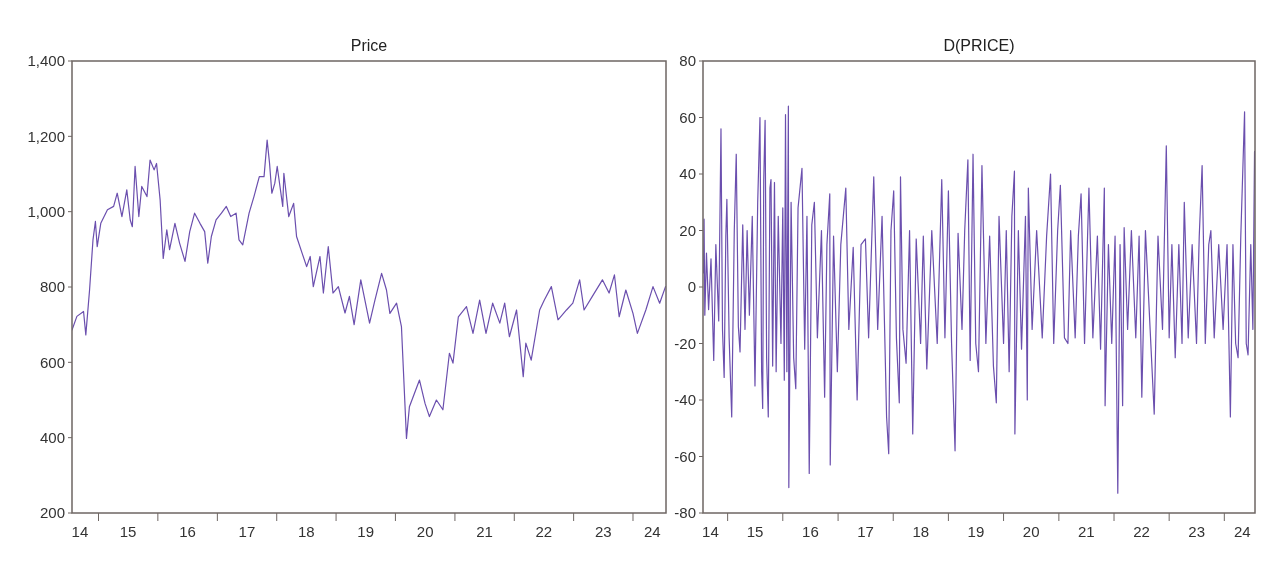 This screenshot has height=564, width=1283. I want to click on y-tick-label: -40, so click(685, 400).